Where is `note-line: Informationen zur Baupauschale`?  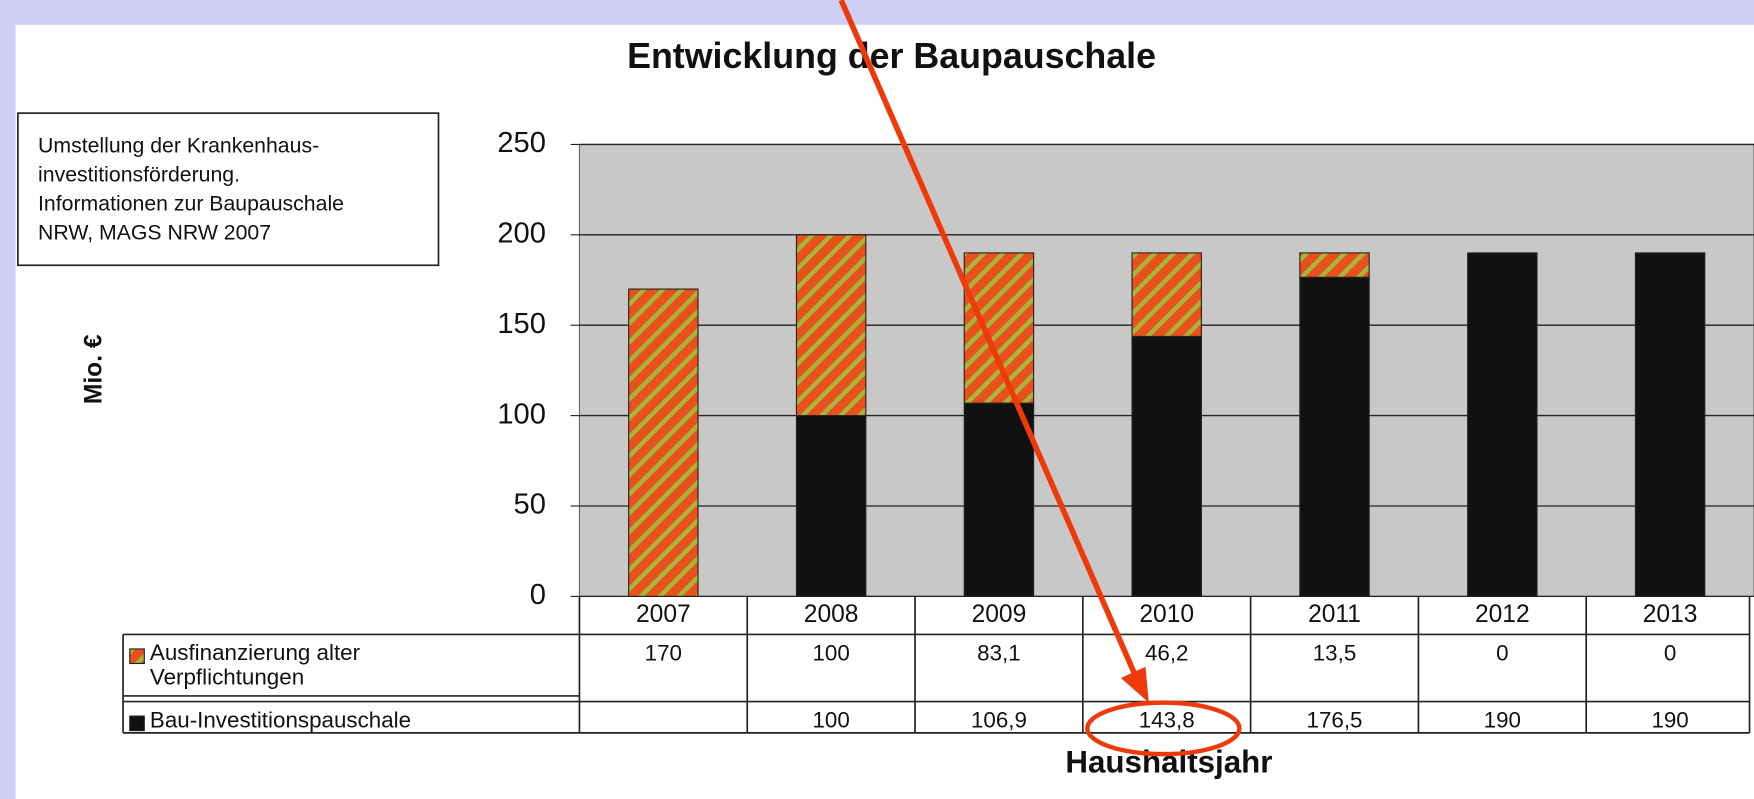 note-line: Informationen zur Baupauschale is located at coordinates (191, 203).